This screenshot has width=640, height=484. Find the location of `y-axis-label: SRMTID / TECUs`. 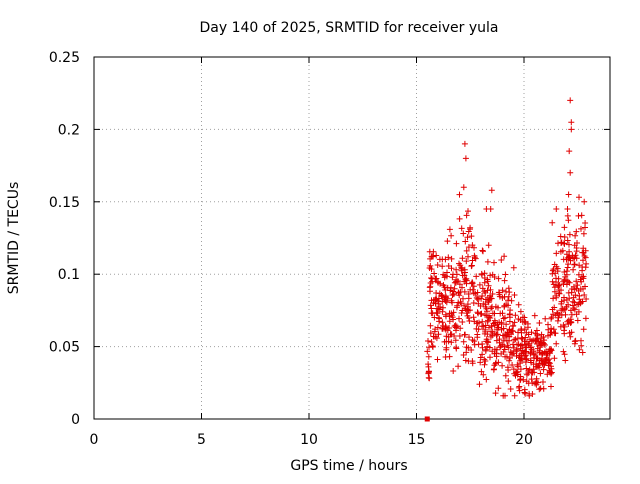

y-axis-label: SRMTID / TECUs is located at coordinates (14, 238).